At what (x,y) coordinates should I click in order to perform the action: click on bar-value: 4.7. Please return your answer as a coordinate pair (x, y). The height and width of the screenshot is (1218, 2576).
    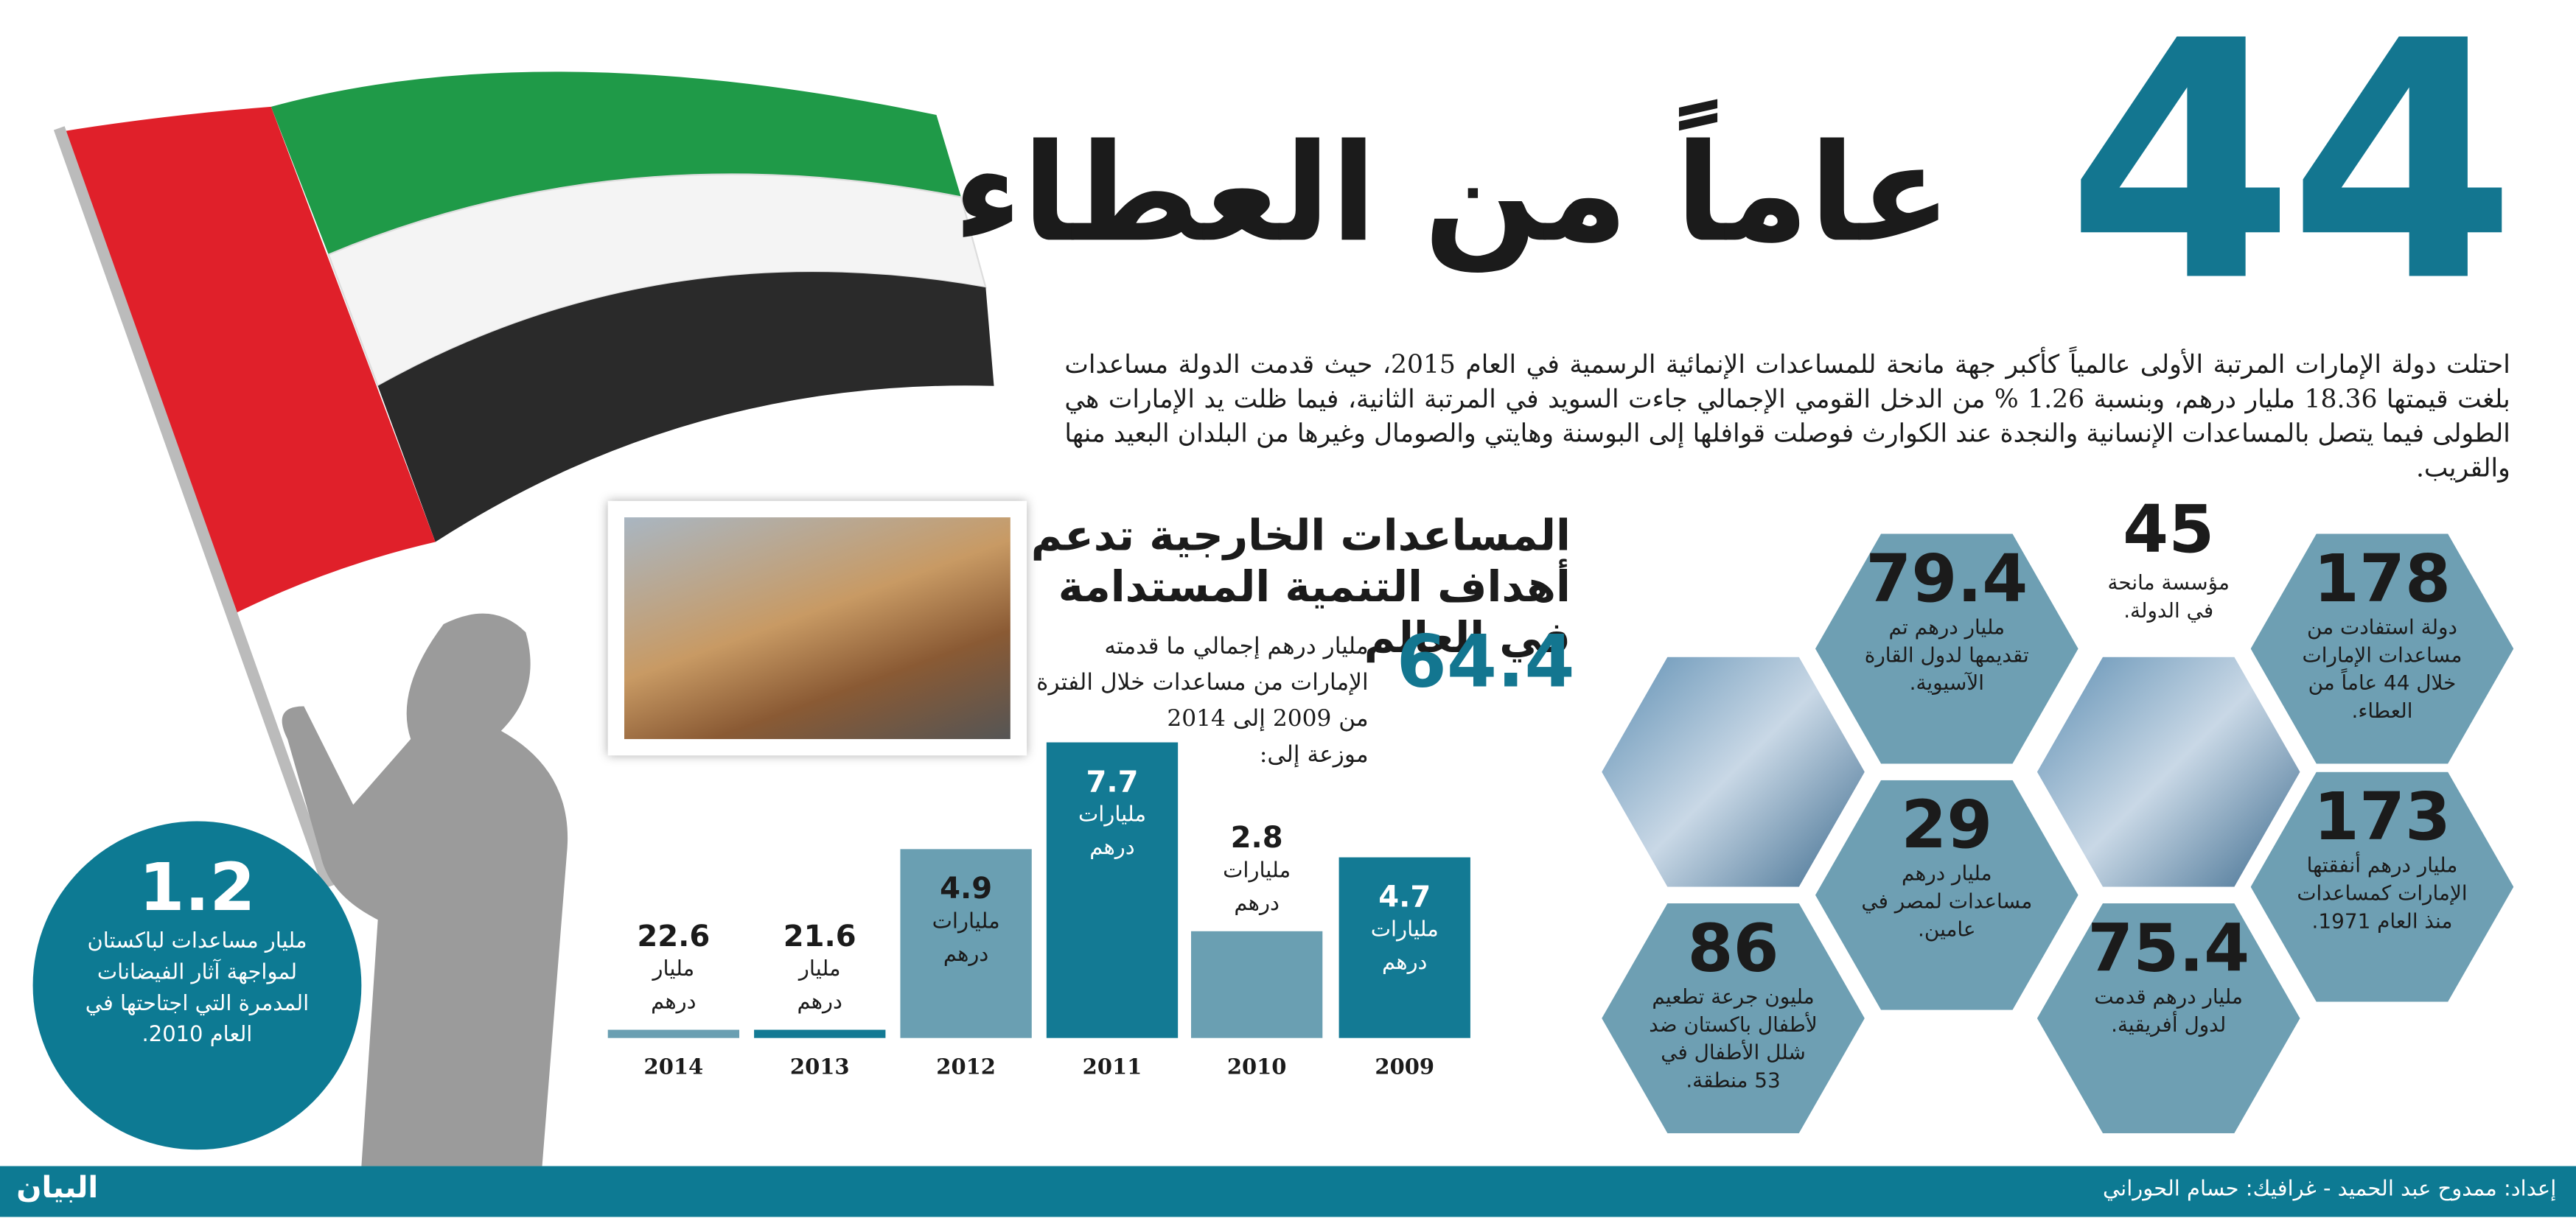
    Looking at the image, I should click on (1404, 898).